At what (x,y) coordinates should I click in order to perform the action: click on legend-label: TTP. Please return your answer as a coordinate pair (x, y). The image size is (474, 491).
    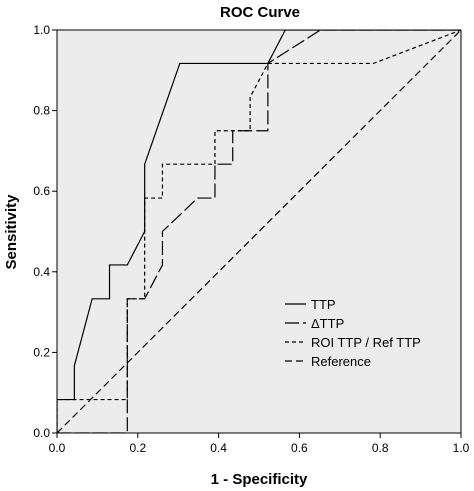
    Looking at the image, I should click on (323, 304).